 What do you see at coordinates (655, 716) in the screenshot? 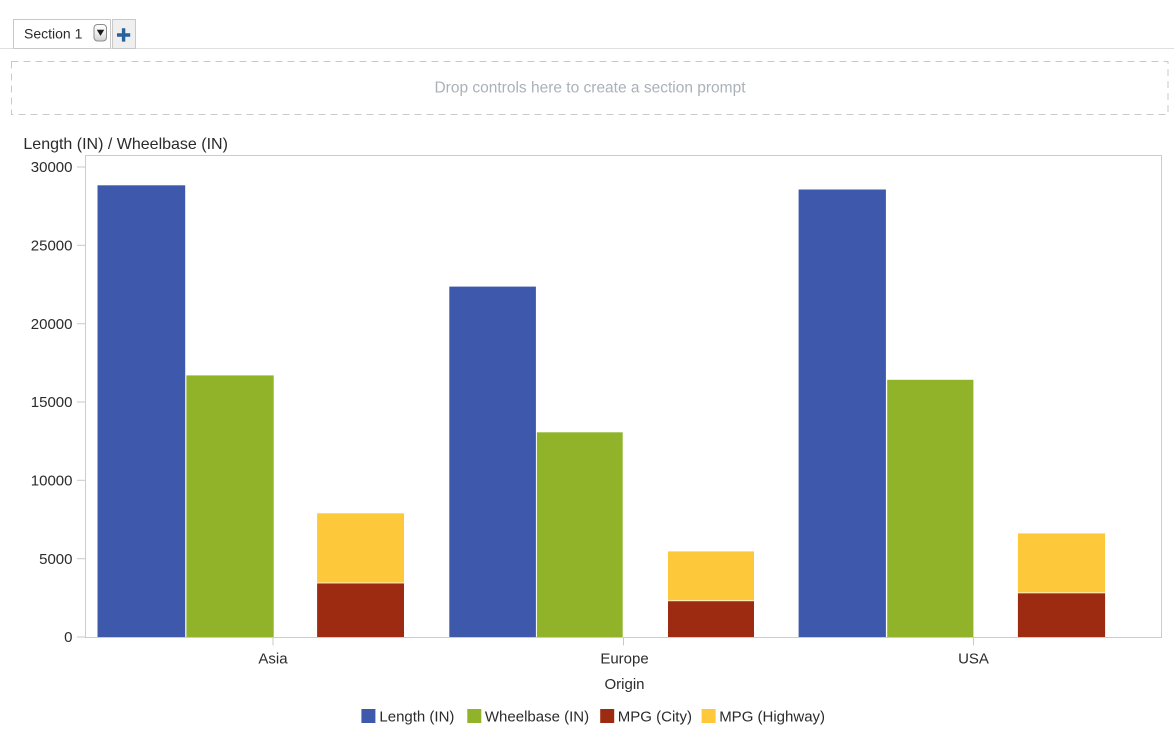
I see `svg-text: MPG (City)` at bounding box center [655, 716].